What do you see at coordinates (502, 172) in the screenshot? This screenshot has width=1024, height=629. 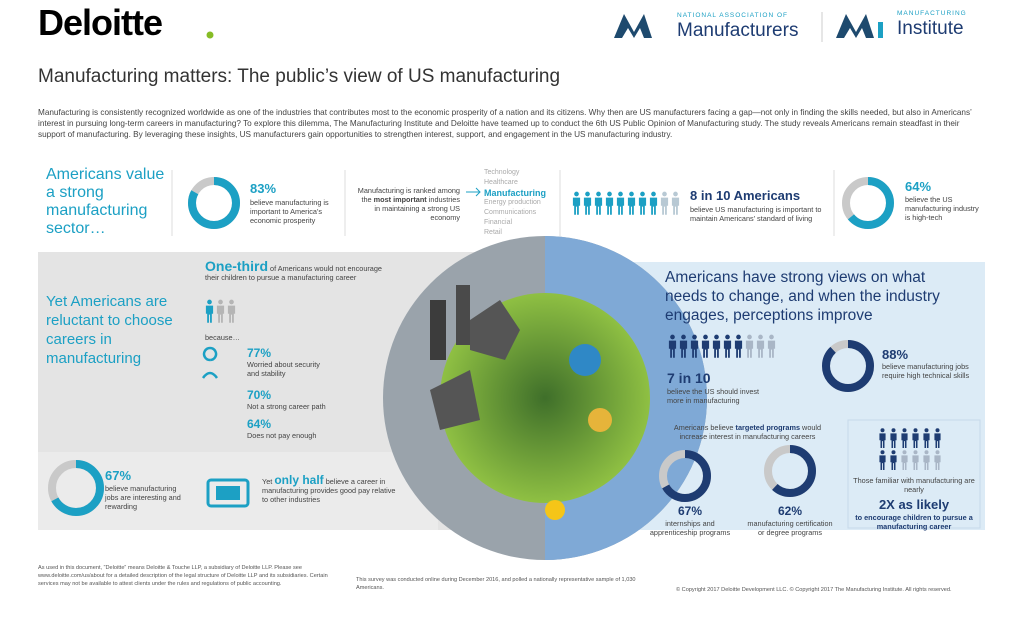 I see `ranking-item: Technology` at bounding box center [502, 172].